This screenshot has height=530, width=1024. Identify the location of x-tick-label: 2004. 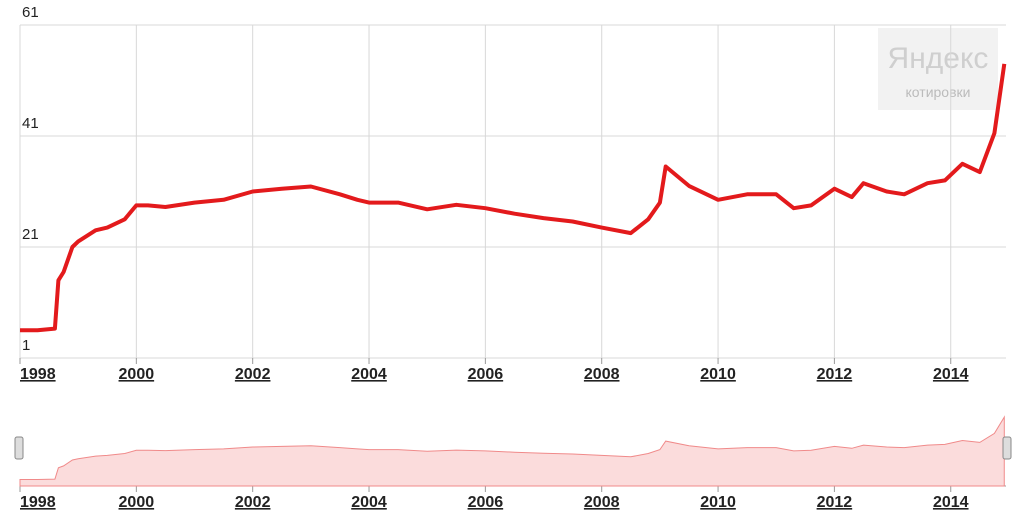
(369, 374).